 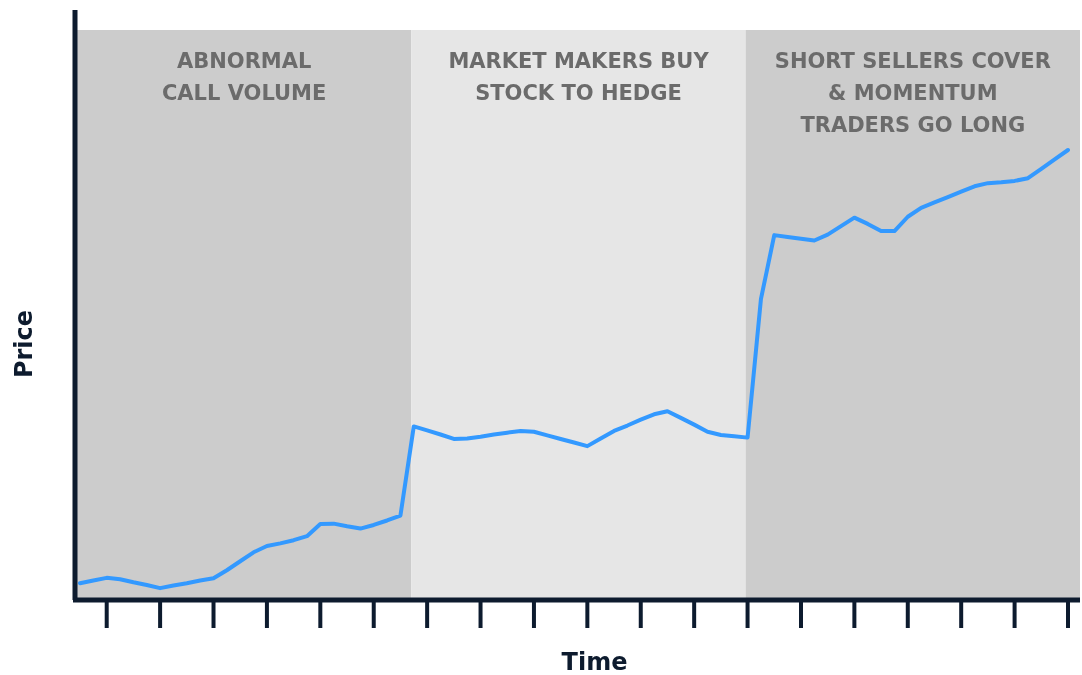 I want to click on x-axis-title: Time, so click(x=594, y=661).